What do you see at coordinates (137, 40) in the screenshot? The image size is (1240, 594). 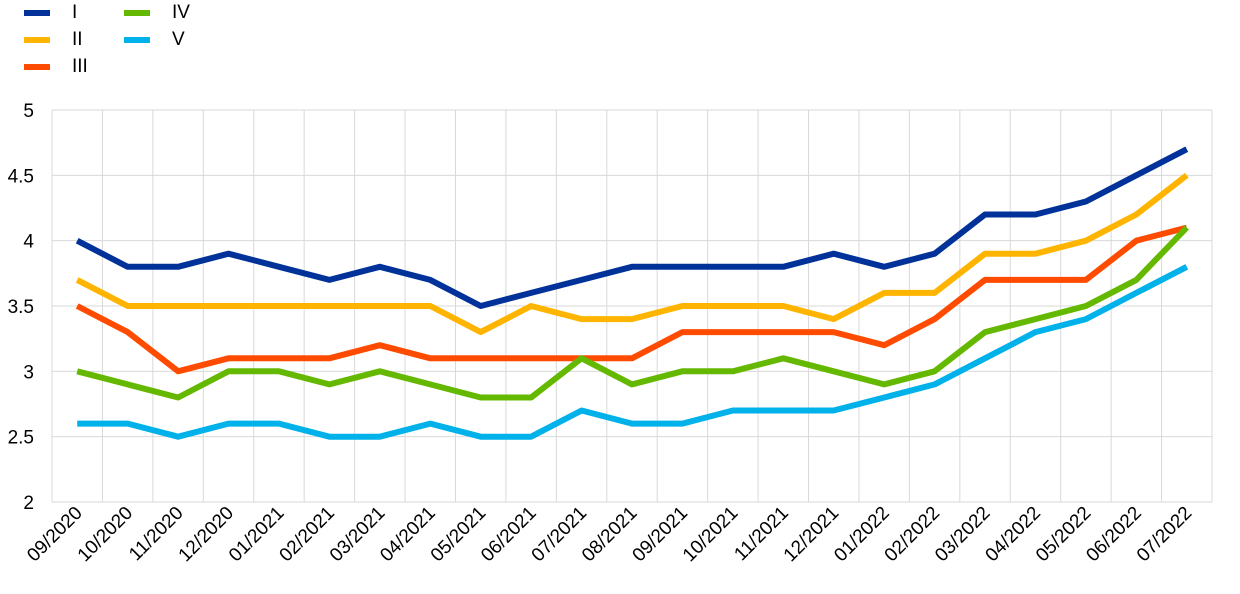 I see `legend-swatch-v` at bounding box center [137, 40].